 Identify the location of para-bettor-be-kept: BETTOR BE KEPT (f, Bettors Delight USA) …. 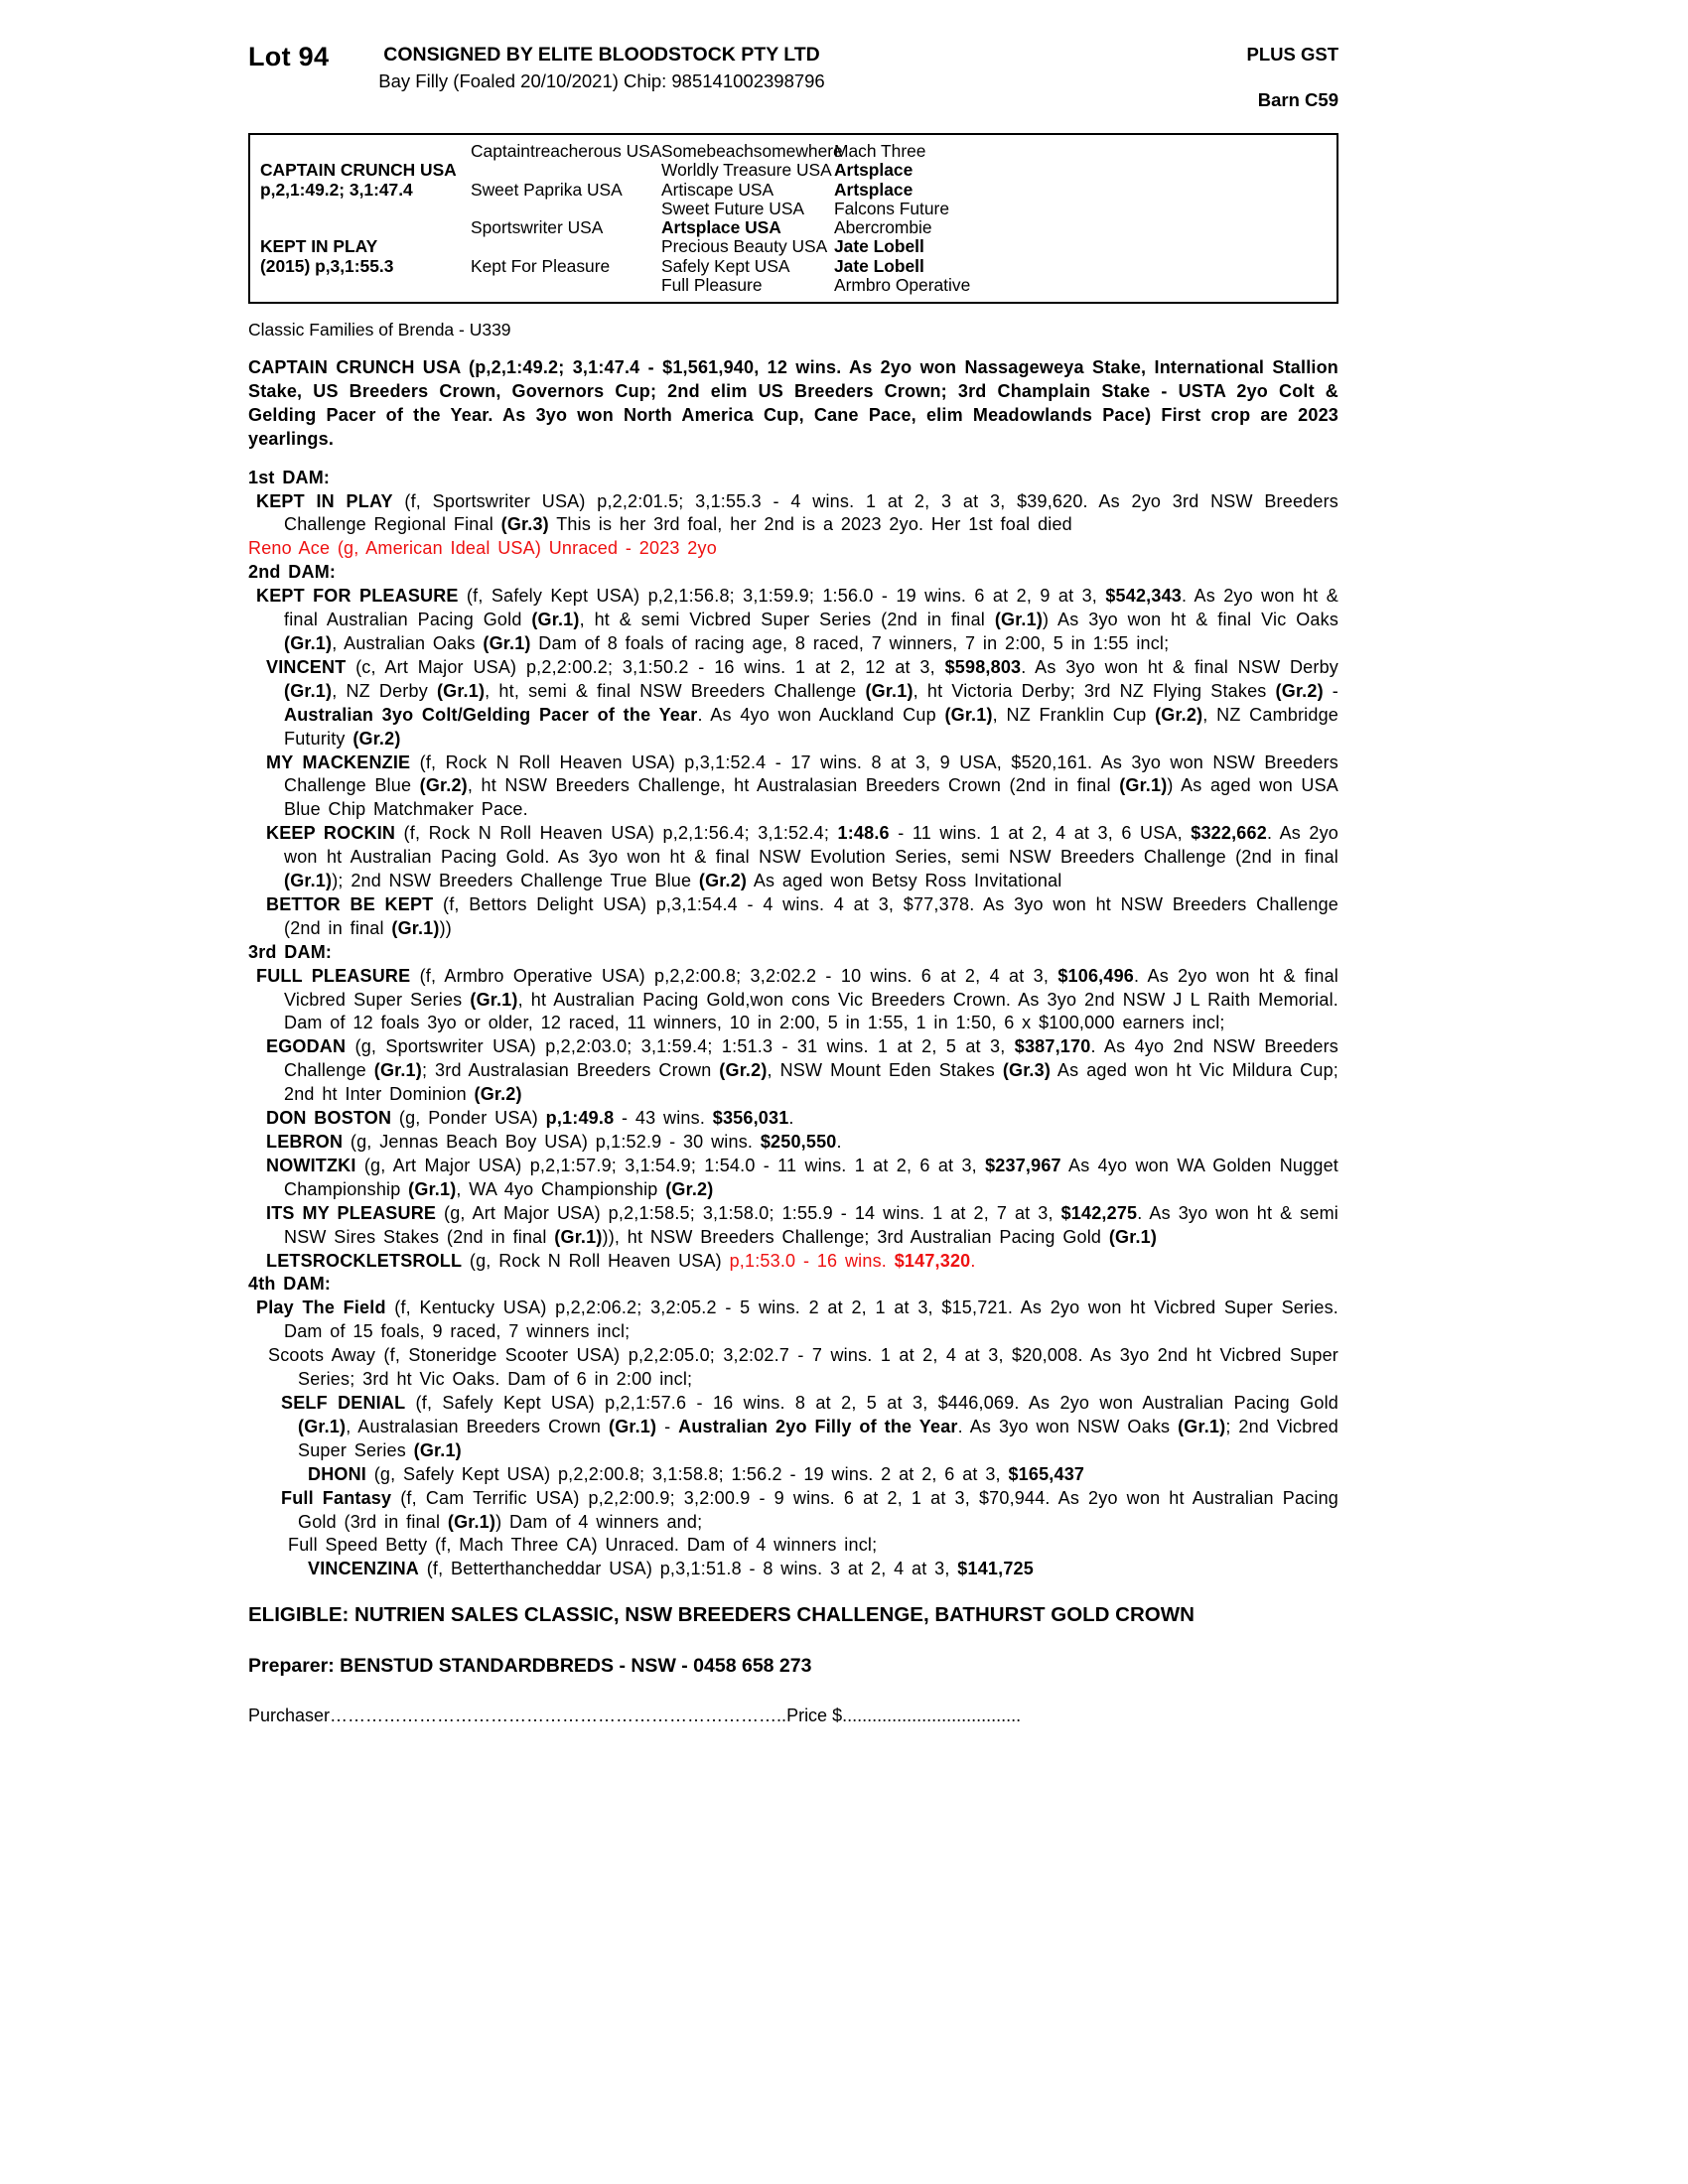
(802, 915).